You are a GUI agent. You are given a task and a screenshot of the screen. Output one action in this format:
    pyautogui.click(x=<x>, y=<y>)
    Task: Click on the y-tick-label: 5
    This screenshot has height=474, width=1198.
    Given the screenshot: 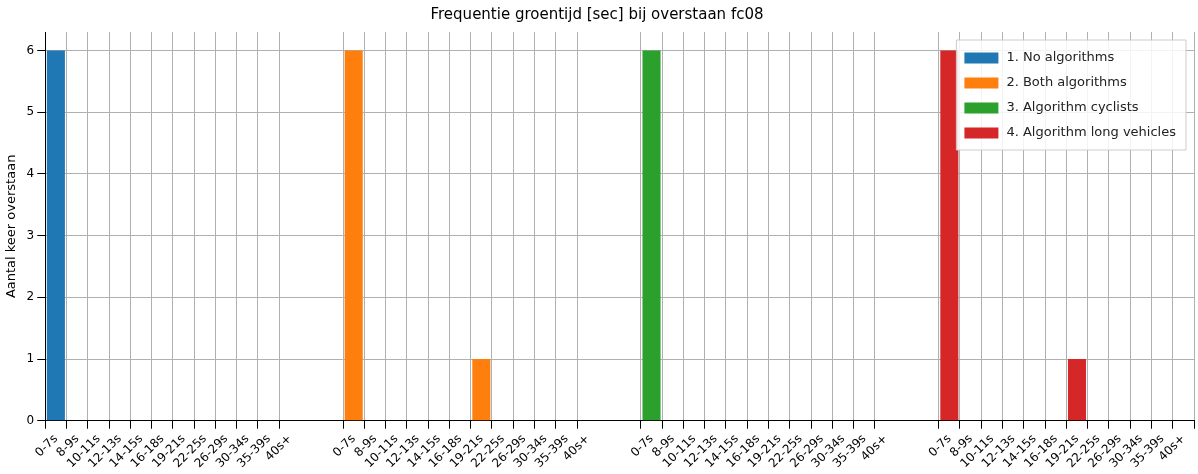 What is the action you would take?
    pyautogui.click(x=30, y=111)
    